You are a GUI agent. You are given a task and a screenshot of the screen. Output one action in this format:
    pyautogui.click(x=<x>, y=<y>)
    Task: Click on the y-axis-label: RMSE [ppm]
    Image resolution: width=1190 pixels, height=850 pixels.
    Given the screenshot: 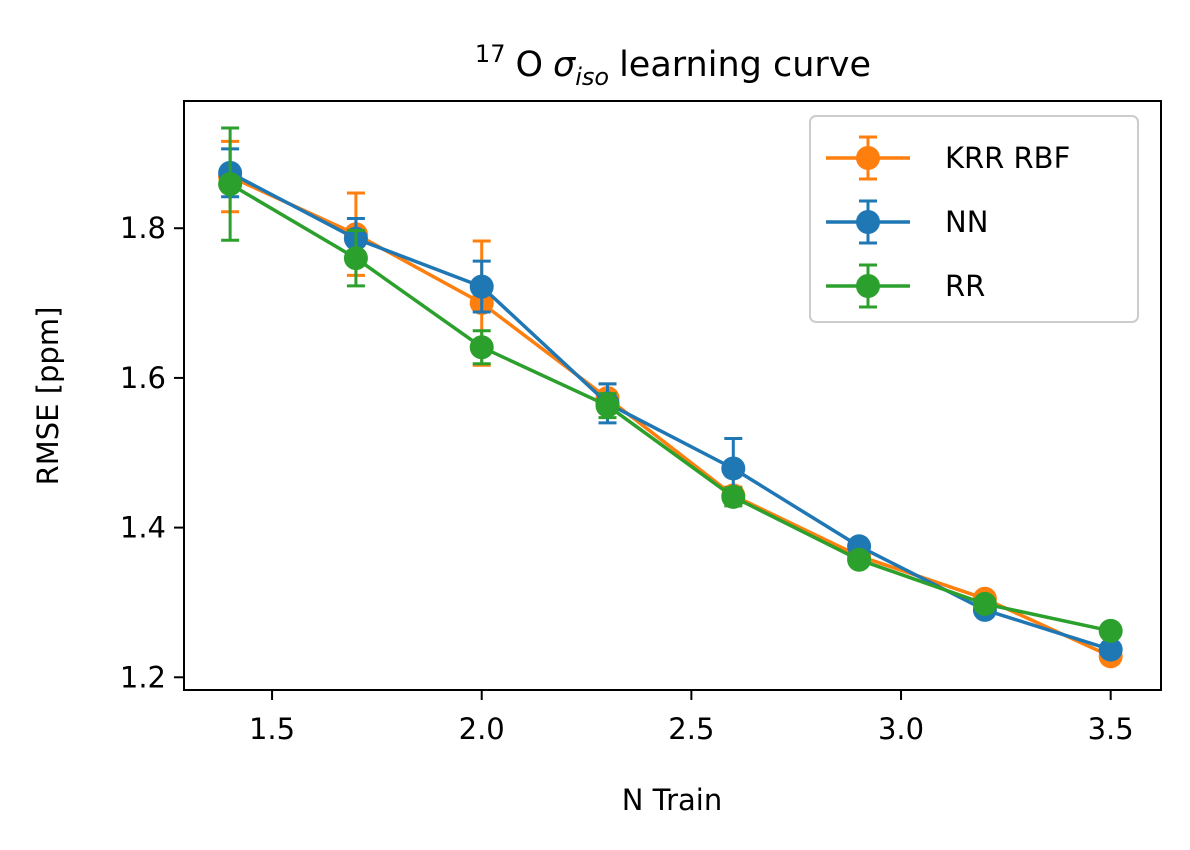 What is the action you would take?
    pyautogui.click(x=48, y=396)
    